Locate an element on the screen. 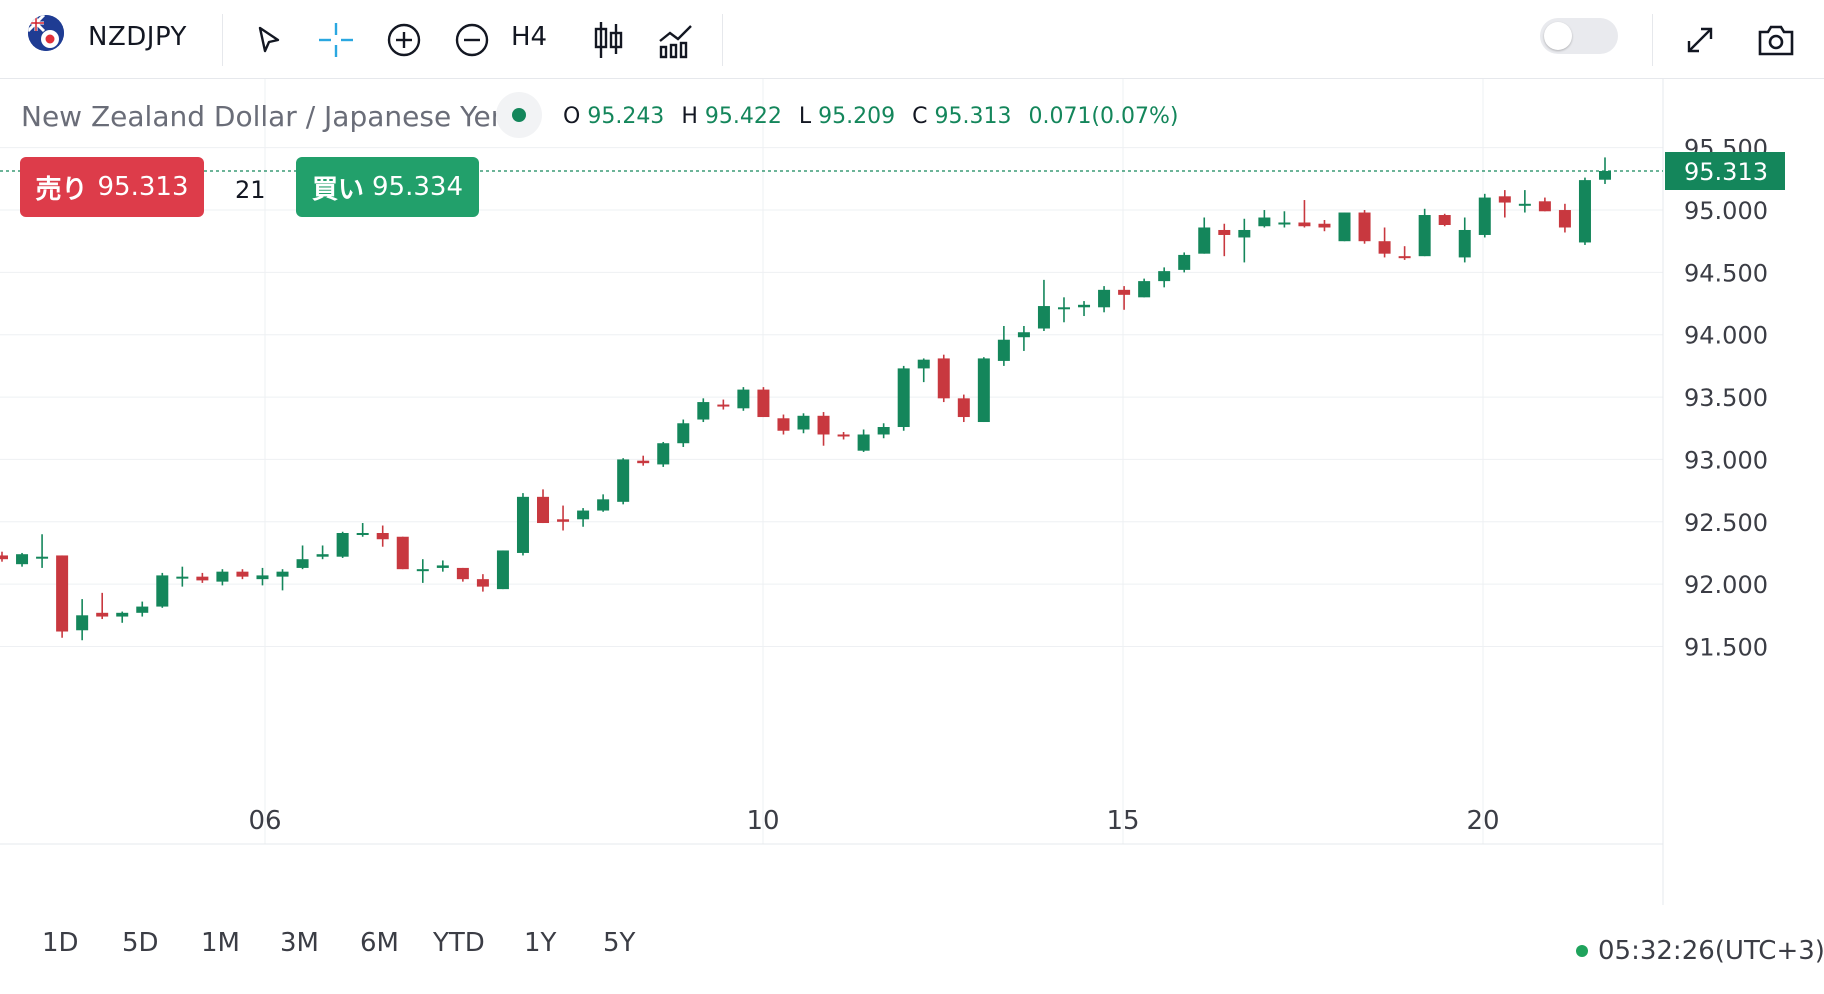  screenshot-button is located at coordinates (1776, 40).